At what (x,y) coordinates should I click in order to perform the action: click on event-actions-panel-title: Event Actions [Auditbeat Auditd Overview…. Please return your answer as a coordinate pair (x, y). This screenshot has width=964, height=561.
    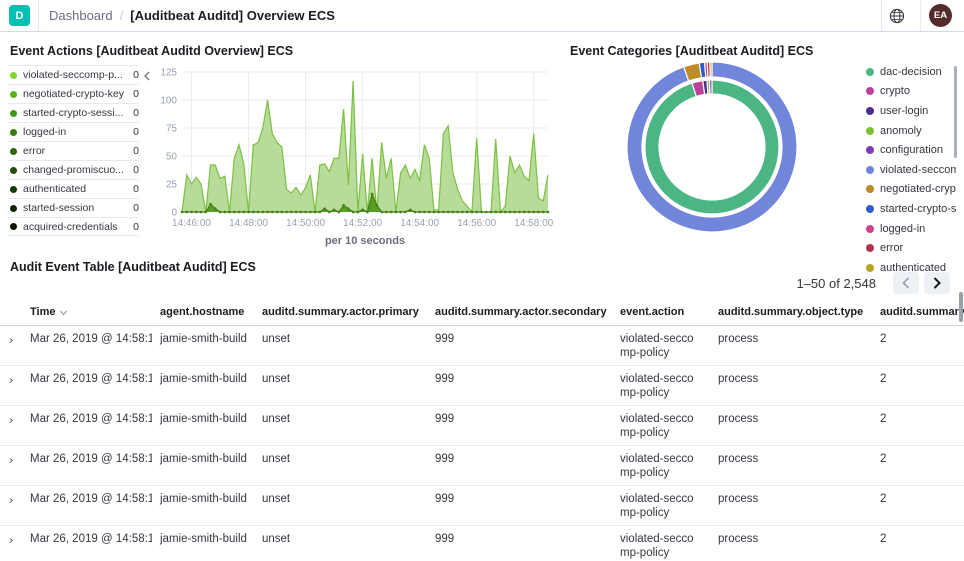
    Looking at the image, I should click on (152, 51).